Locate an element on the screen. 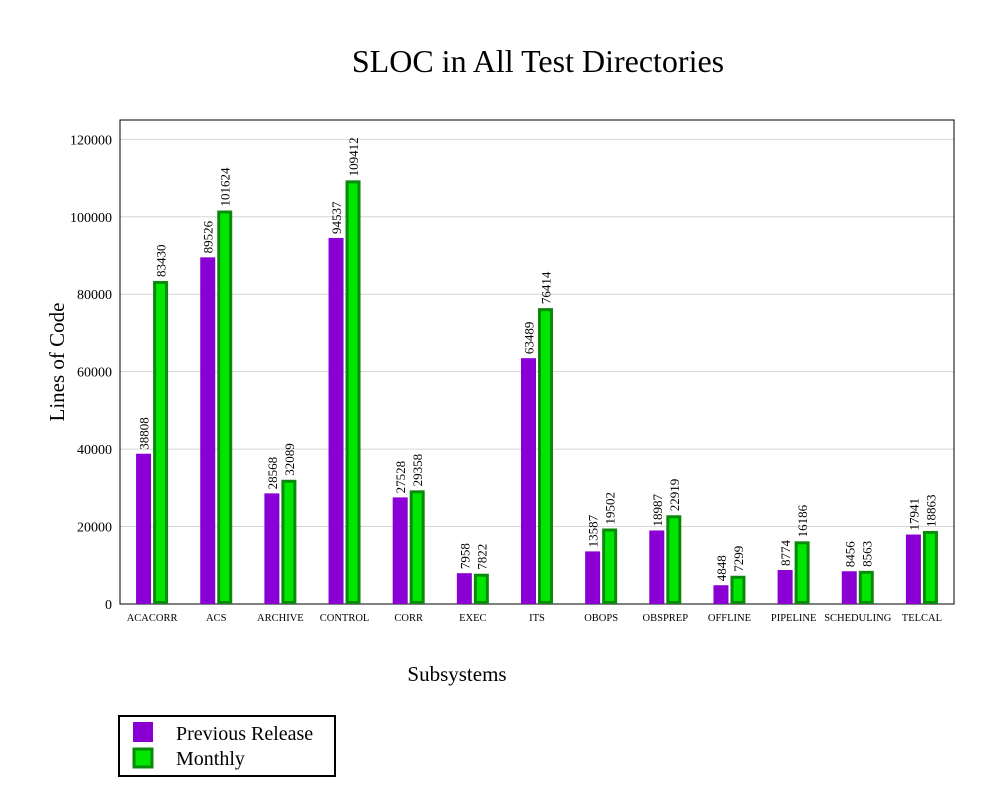 The width and height of the screenshot is (1000, 795). legend-swatch-monthly is located at coordinates (143, 758).